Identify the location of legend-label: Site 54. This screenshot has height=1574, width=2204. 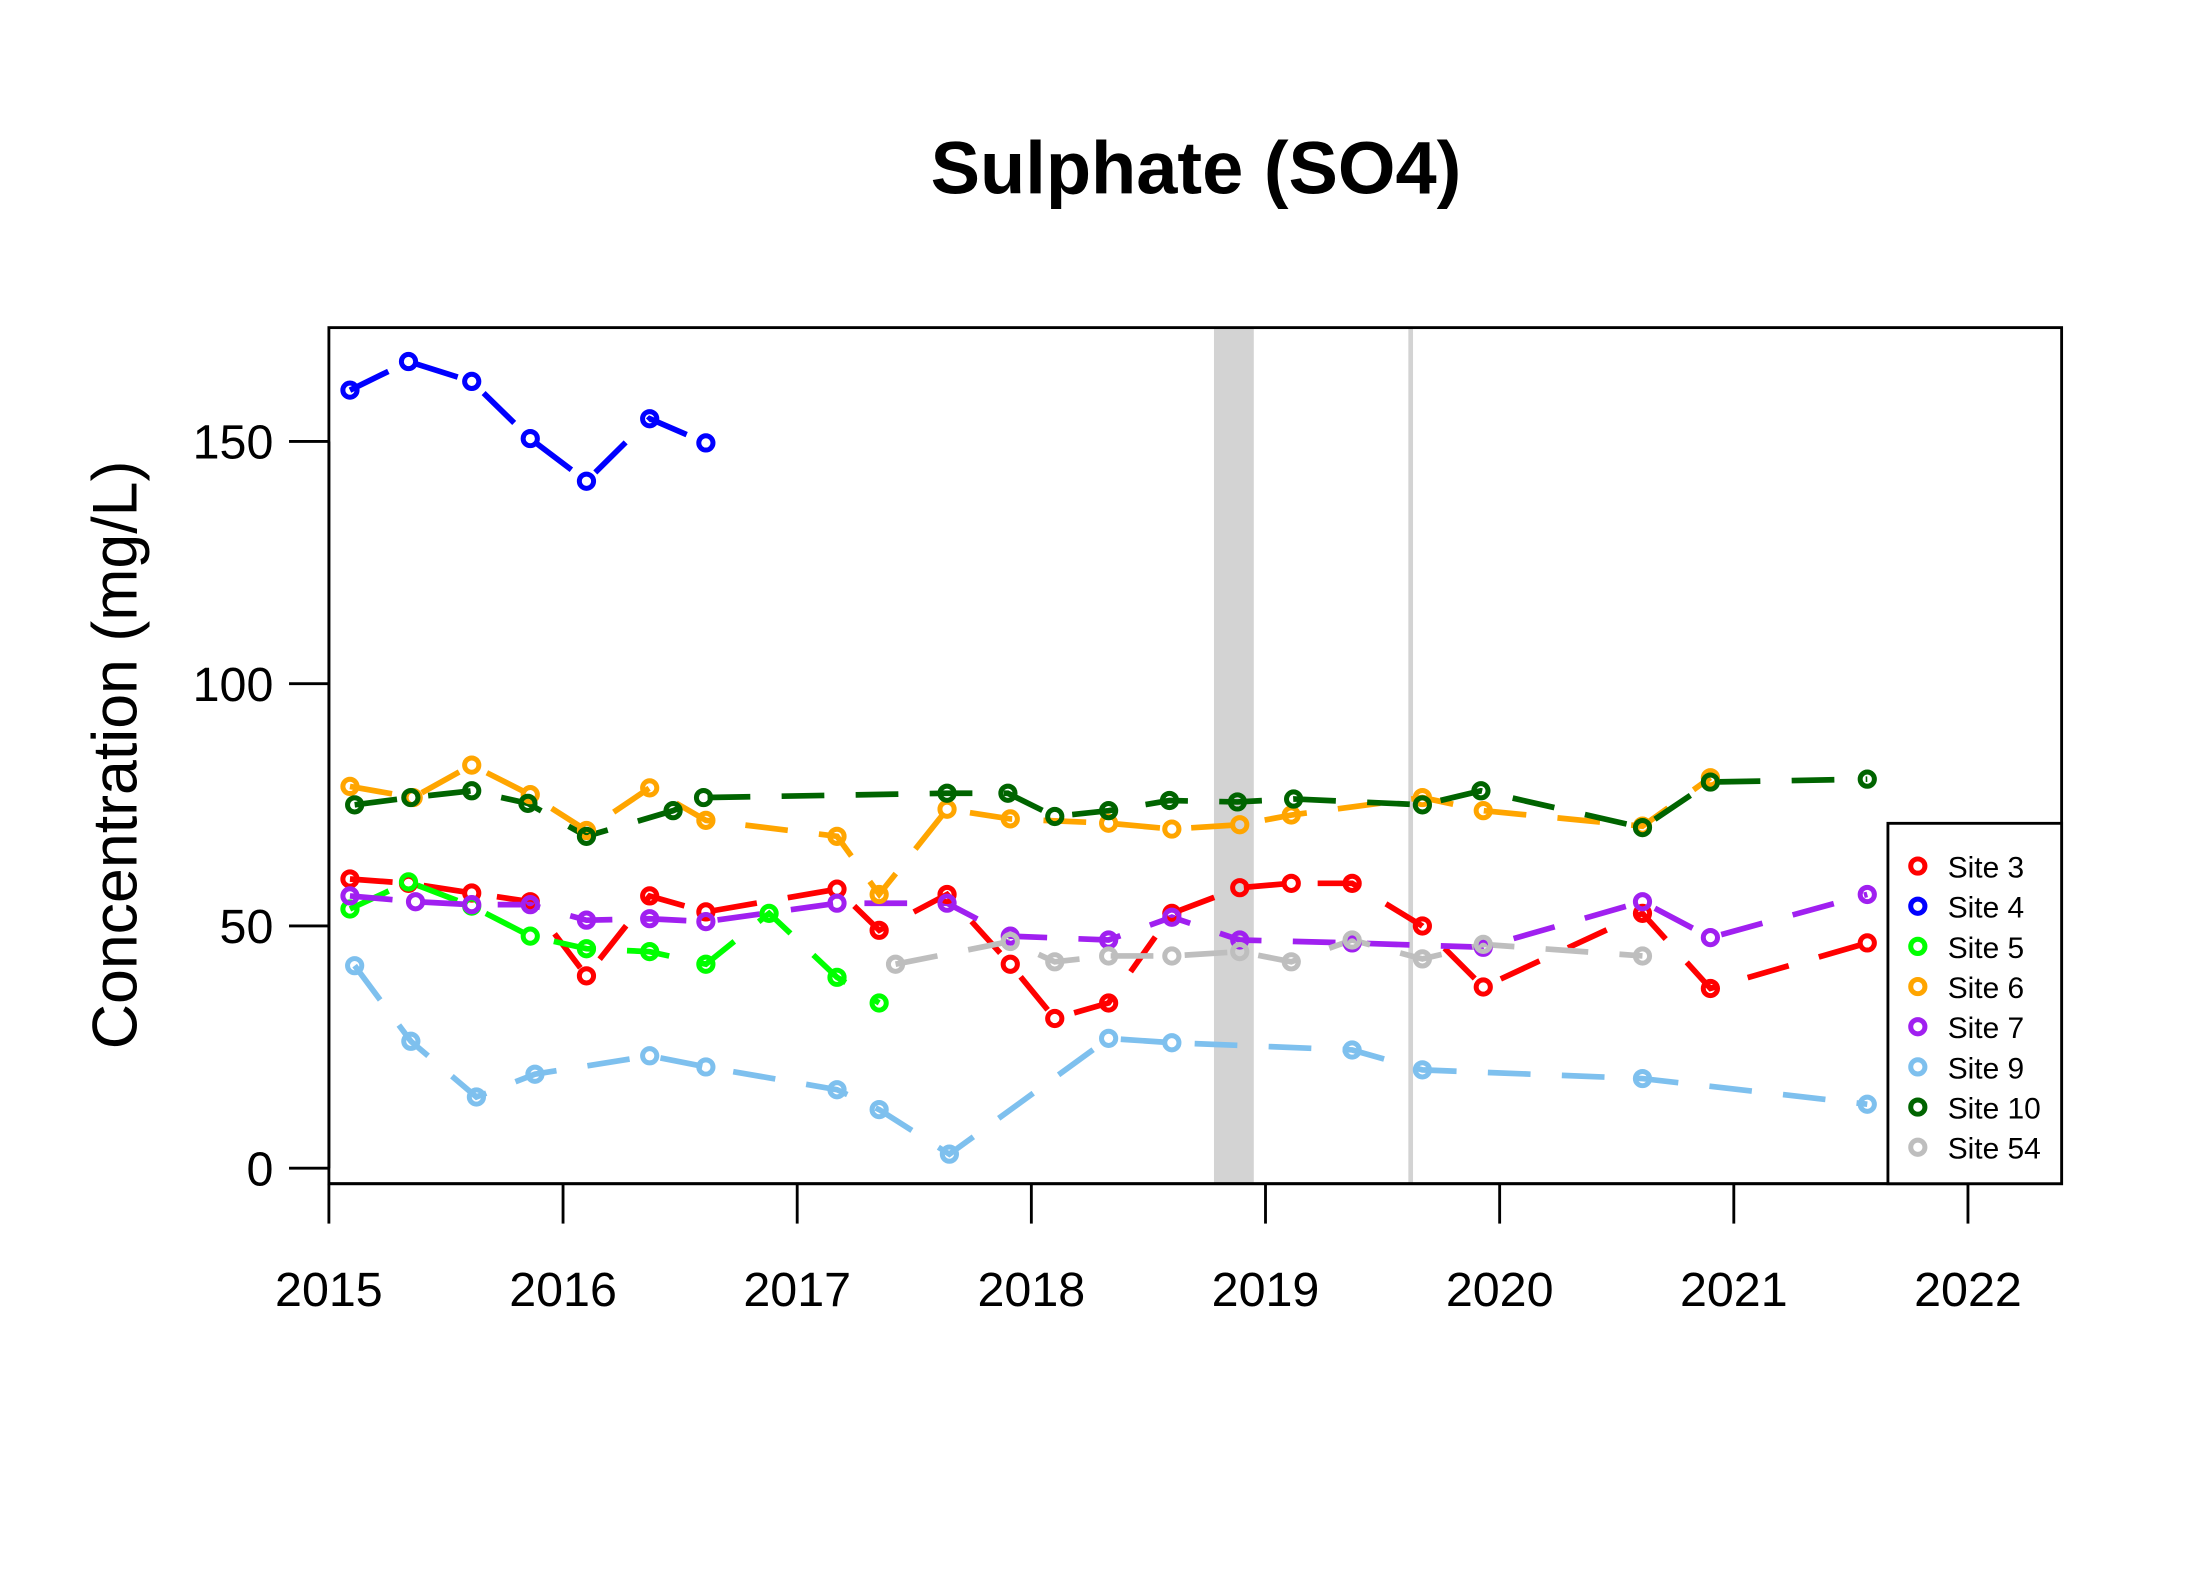
(1994, 1149).